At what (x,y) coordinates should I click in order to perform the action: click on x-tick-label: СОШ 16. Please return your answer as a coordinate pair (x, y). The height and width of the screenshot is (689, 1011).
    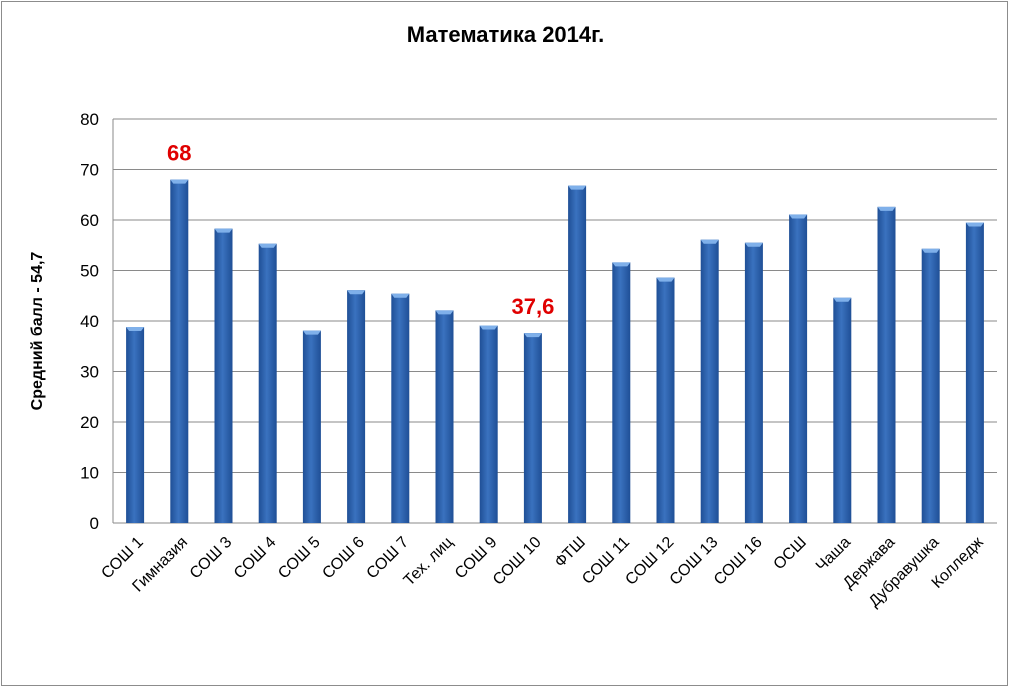
    Looking at the image, I should click on (738, 561).